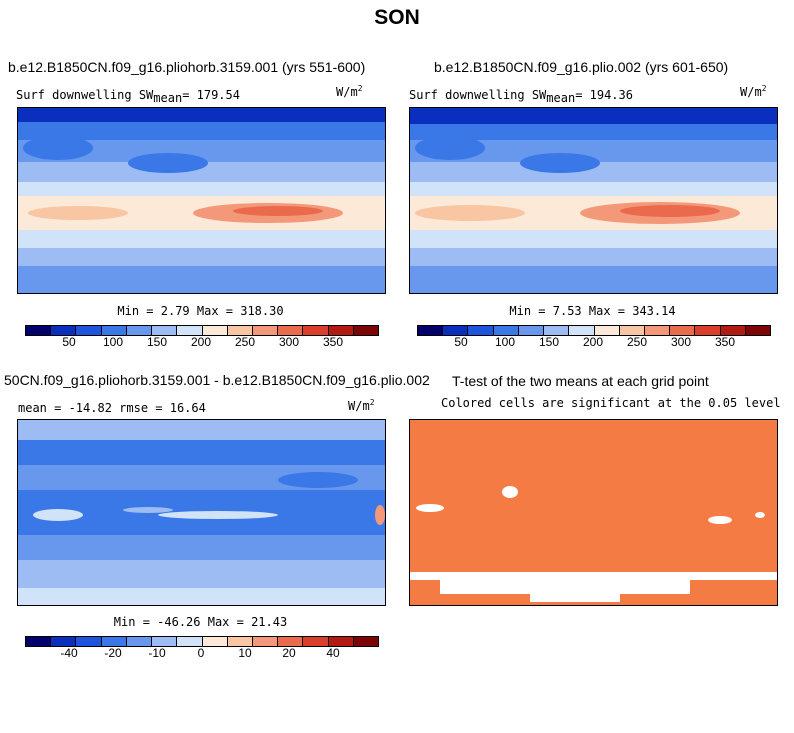  What do you see at coordinates (561, 98) in the screenshot?
I see `panel2-mean-label: mean` at bounding box center [561, 98].